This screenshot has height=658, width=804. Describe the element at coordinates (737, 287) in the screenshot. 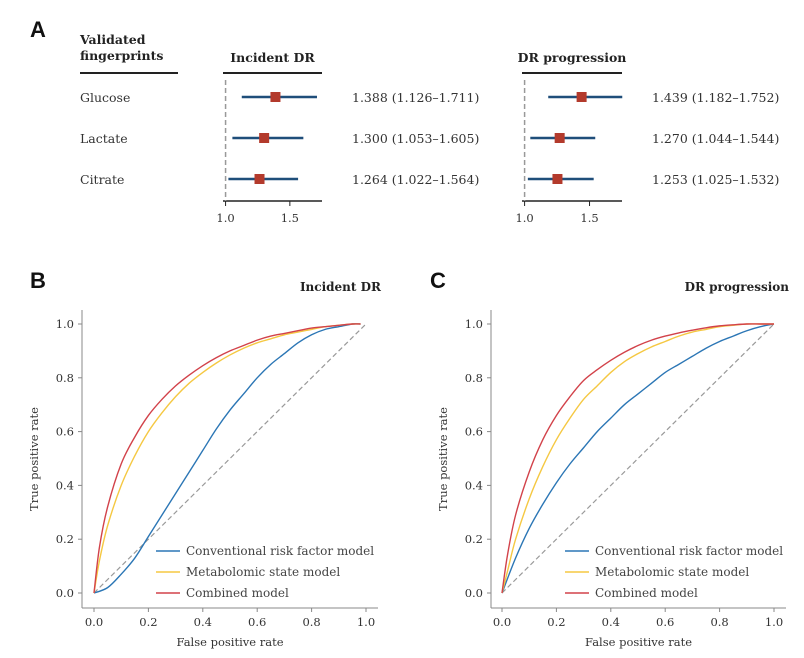

I see `roc-title: DR progression` at that location.